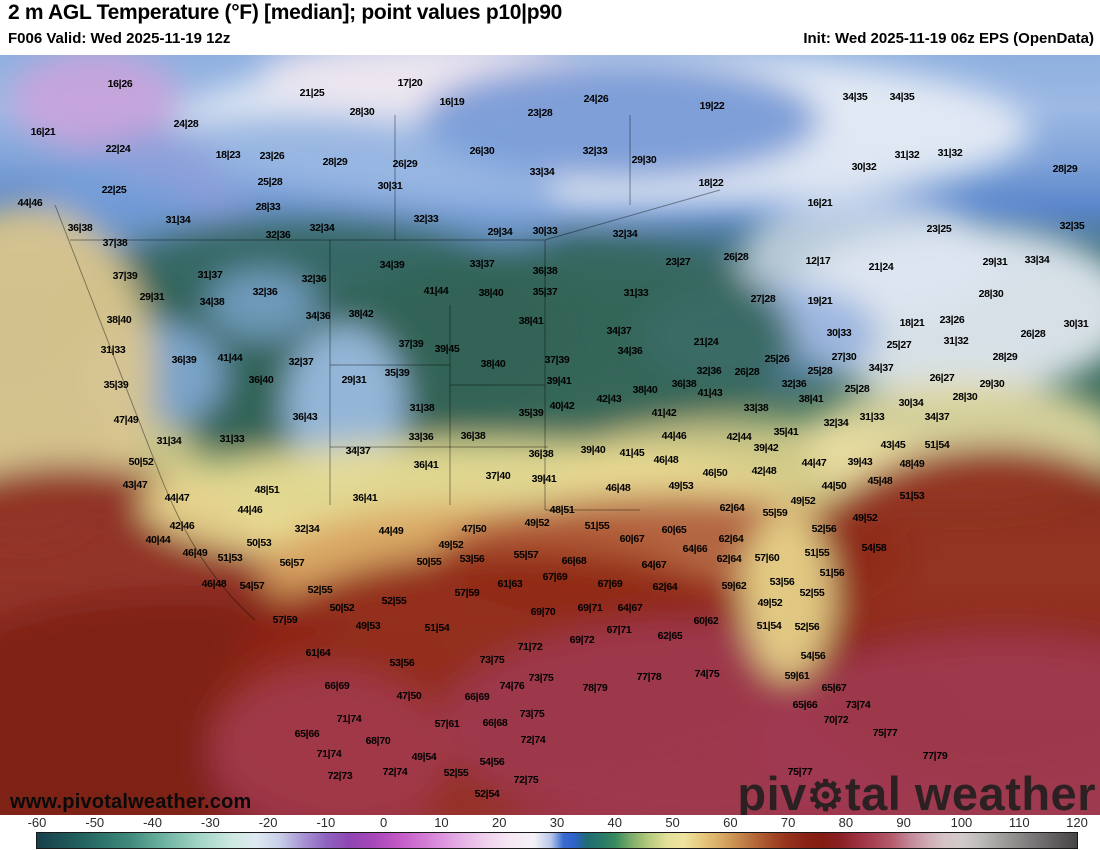  What do you see at coordinates (495, 722) in the screenshot?
I see `point-value-label: 66|68` at bounding box center [495, 722].